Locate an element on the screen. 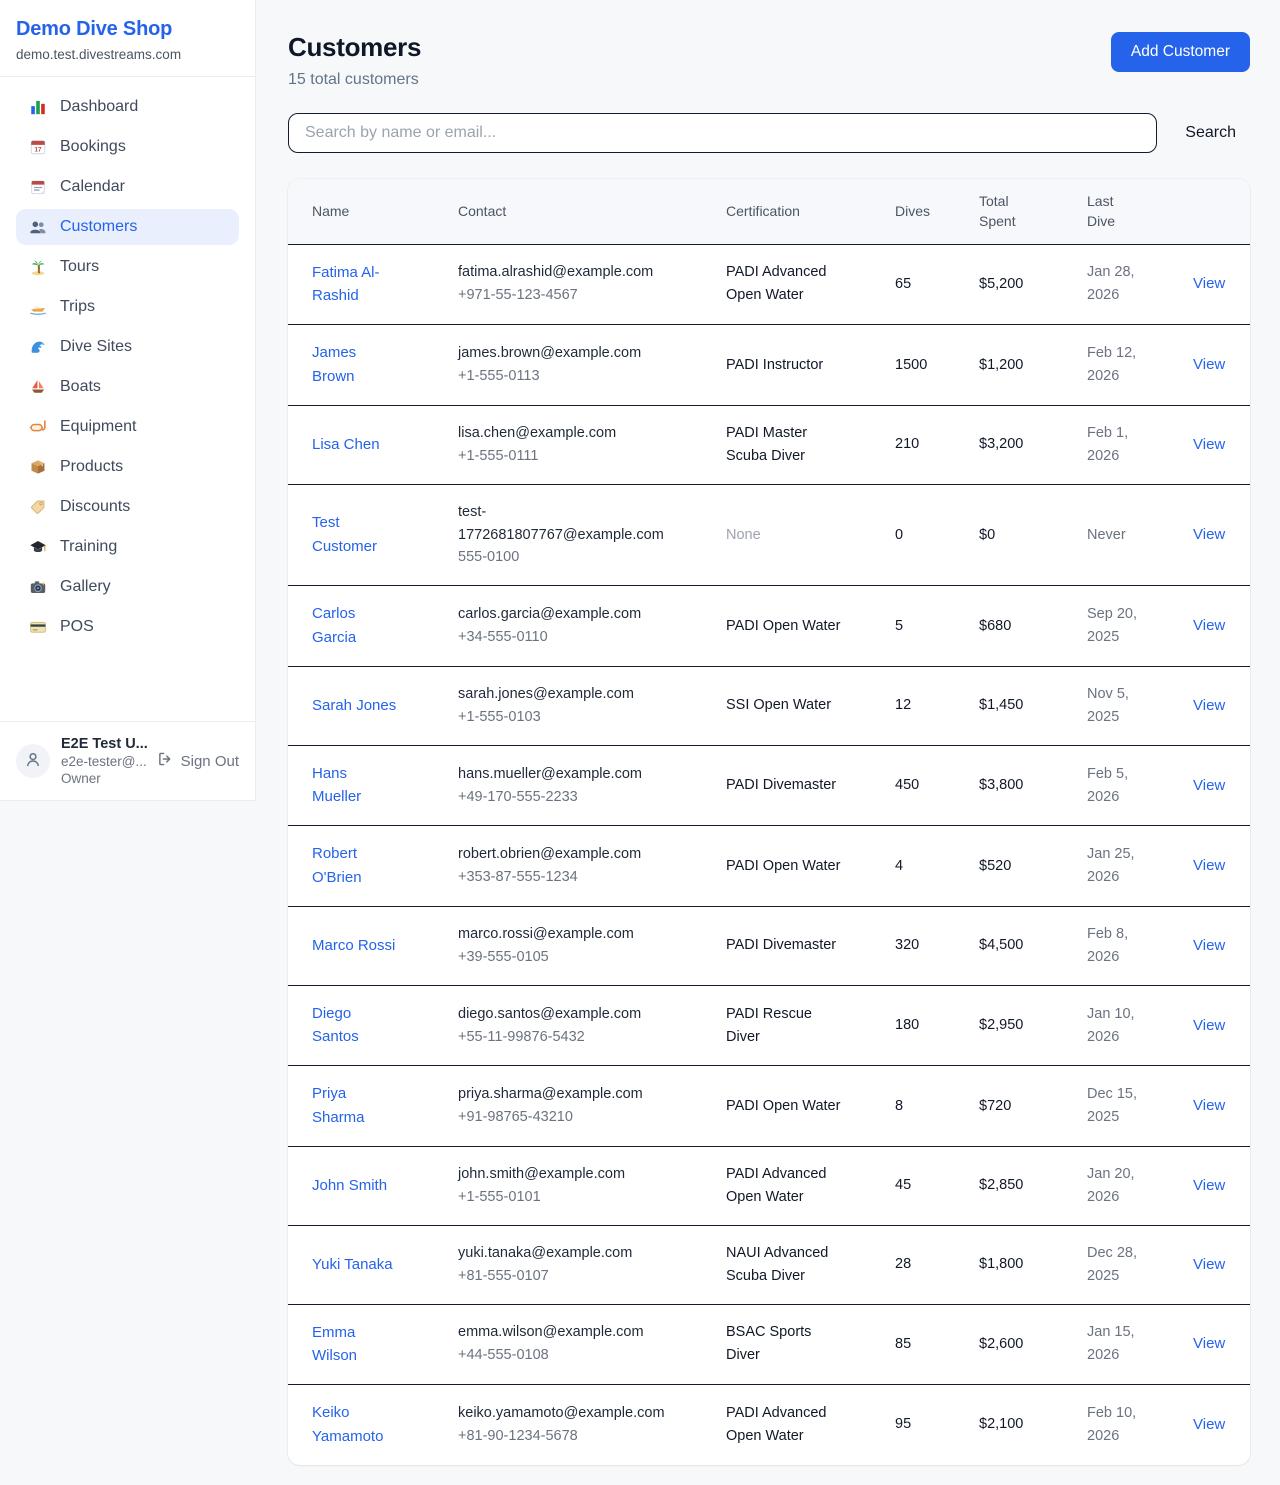 Image resolution: width=1280 pixels, height=1485 pixels. customer-name-link: Robert O'Brien is located at coordinates (337, 865).